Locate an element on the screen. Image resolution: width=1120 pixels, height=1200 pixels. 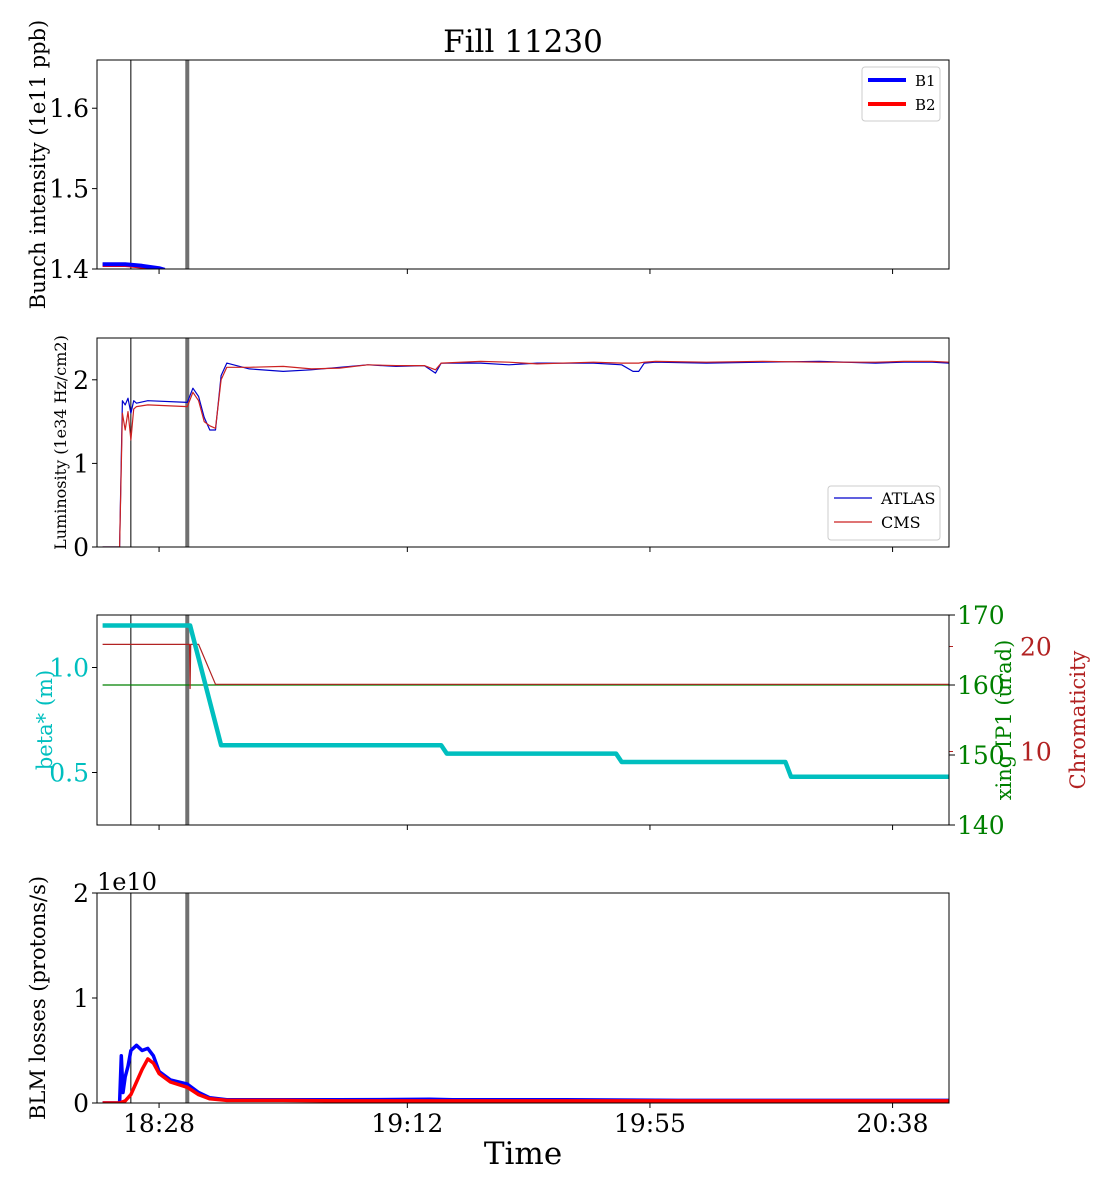
xing-tick-label: 160 is located at coordinates (981, 685).